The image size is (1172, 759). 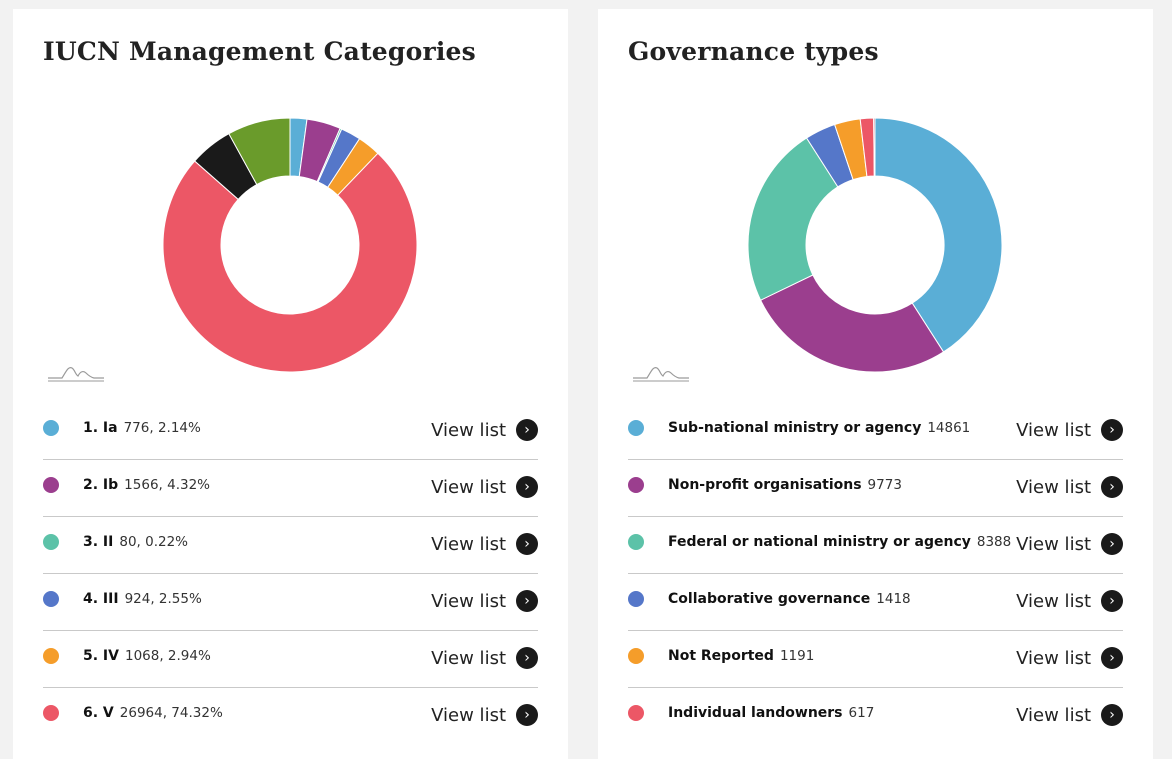 What do you see at coordinates (819, 542) in the screenshot?
I see `legend-label: Federal or national ministry or agency` at bounding box center [819, 542].